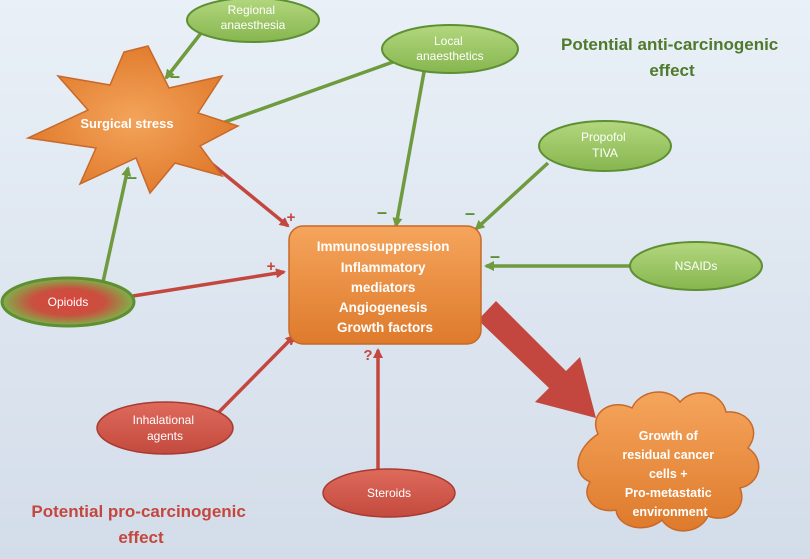  I want to click on connector-local-to-stress, so click(300, 95).